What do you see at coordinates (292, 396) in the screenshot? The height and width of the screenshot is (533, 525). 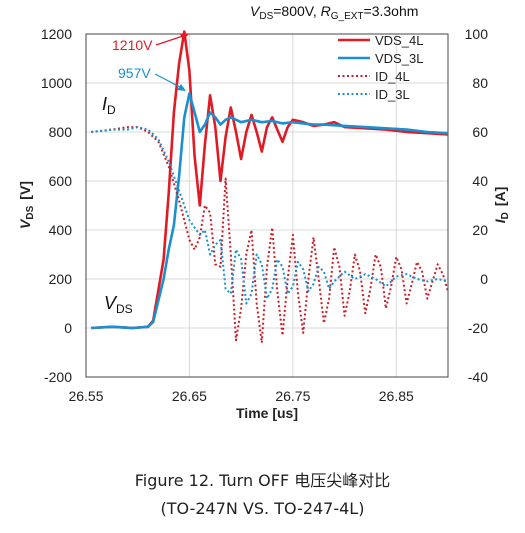 I see `x-tick-label: 26.75` at bounding box center [292, 396].